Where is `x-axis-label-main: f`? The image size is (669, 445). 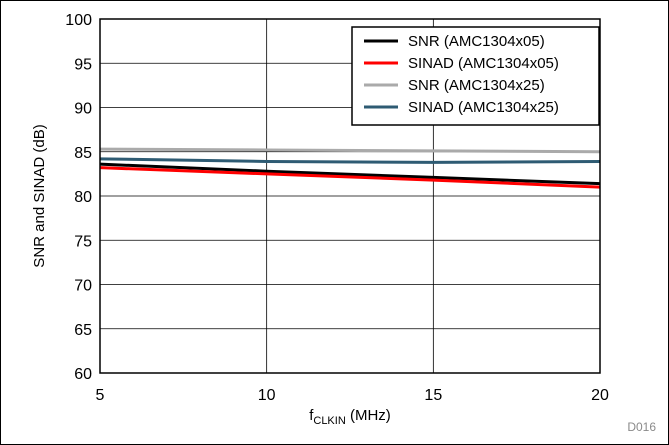 x-axis-label-main: f is located at coordinates (311, 415).